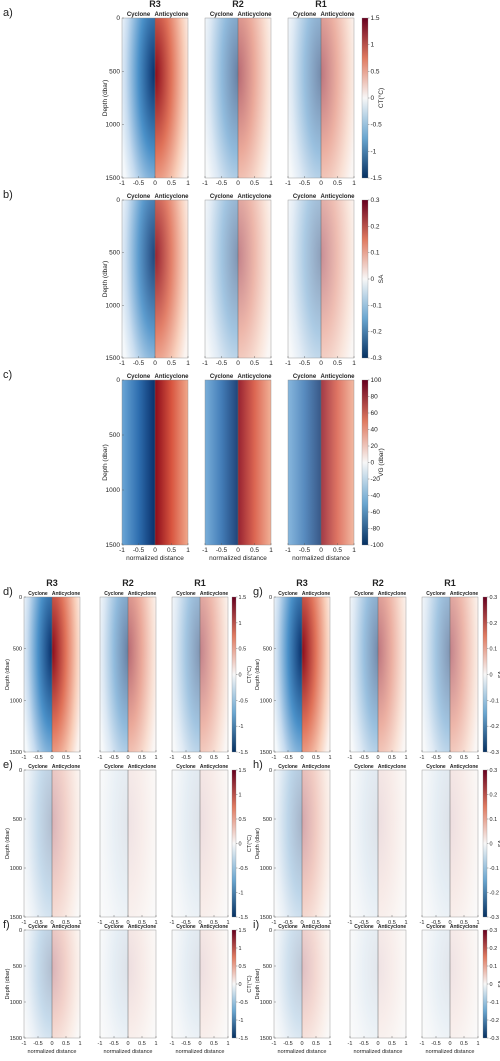 The height and width of the screenshot is (1061, 500). I want to click on colorbar-tick-label: -80, so click(376, 529).